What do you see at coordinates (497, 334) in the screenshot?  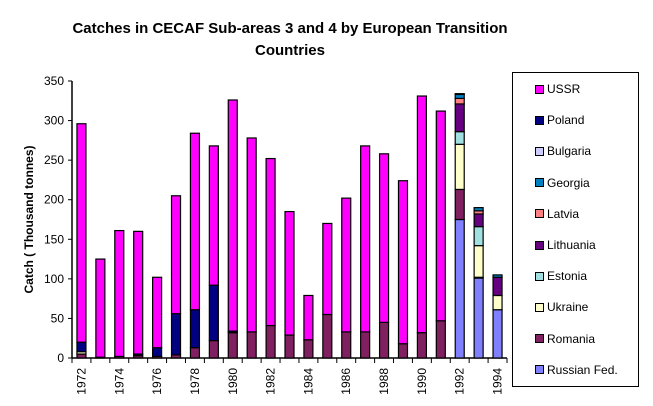 I see `bar-segment-russian-fed--1994` at bounding box center [497, 334].